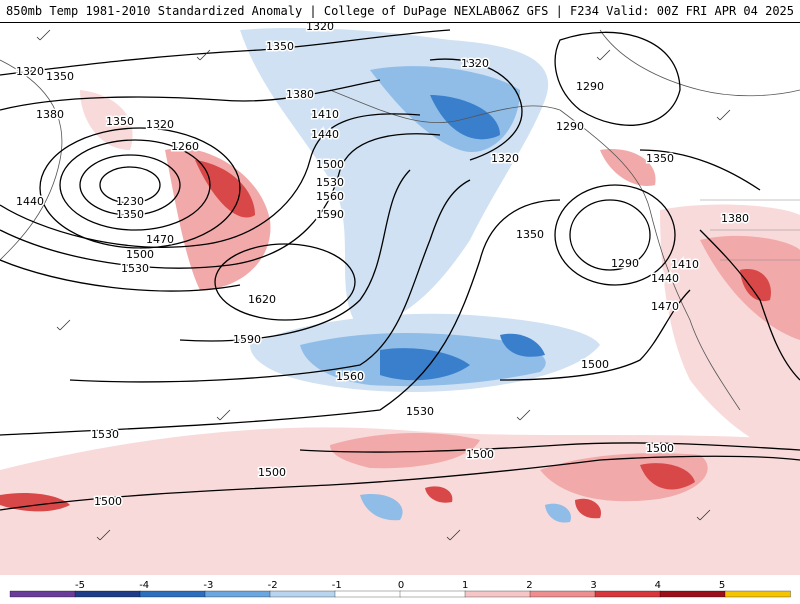  I want to click on colorbar-tick-label: -3, so click(208, 585).